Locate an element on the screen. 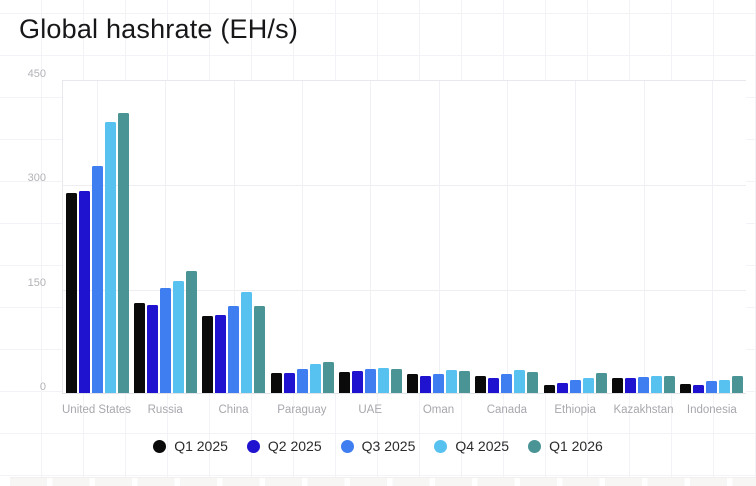  table-ghost-row is located at coordinates (383, 481).